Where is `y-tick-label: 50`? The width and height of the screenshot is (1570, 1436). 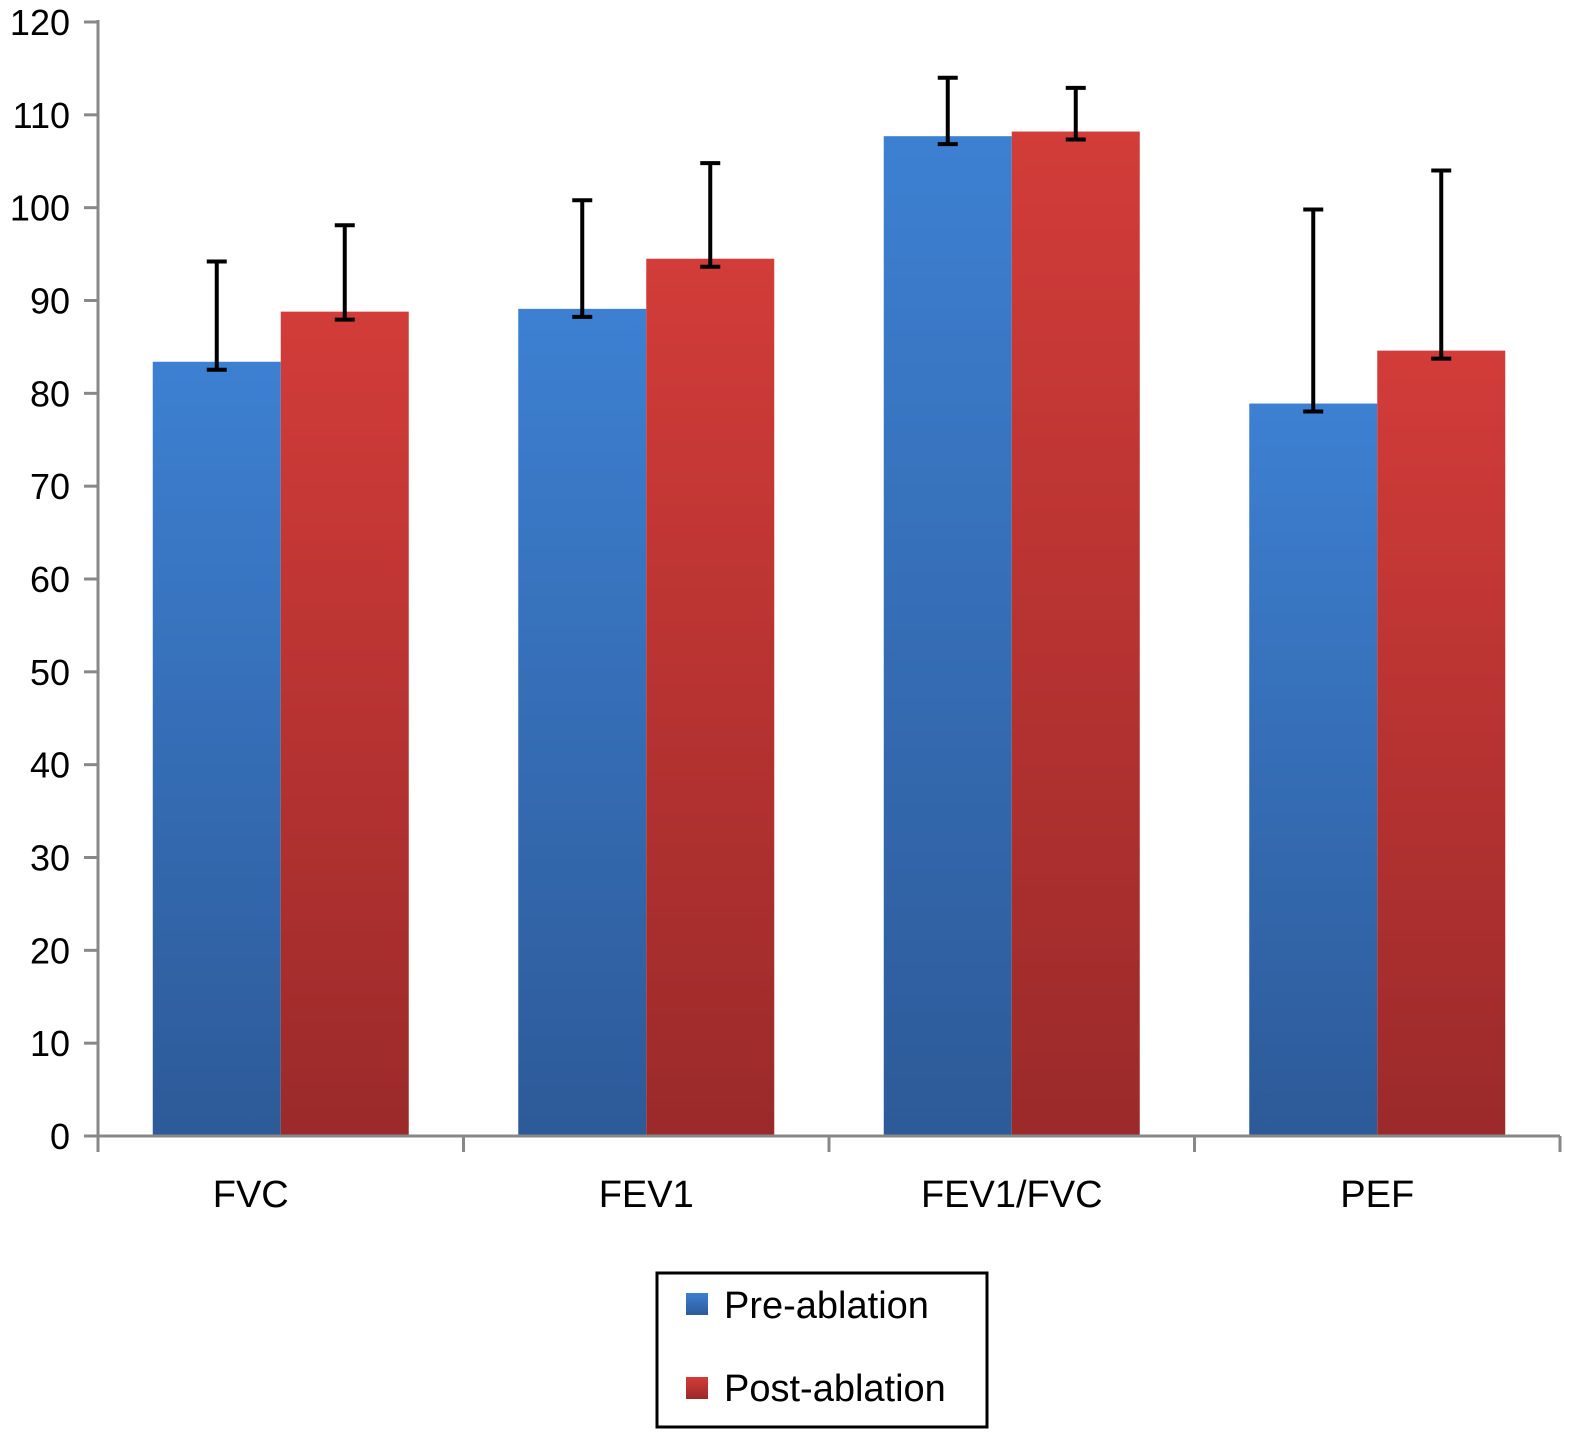
y-tick-label: 50 is located at coordinates (50, 672).